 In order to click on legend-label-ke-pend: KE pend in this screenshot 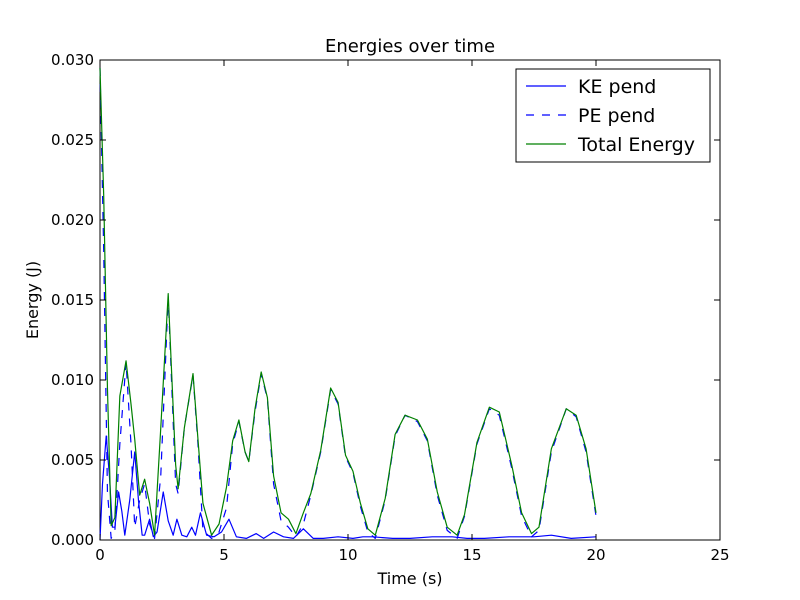, I will do `click(617, 87)`.